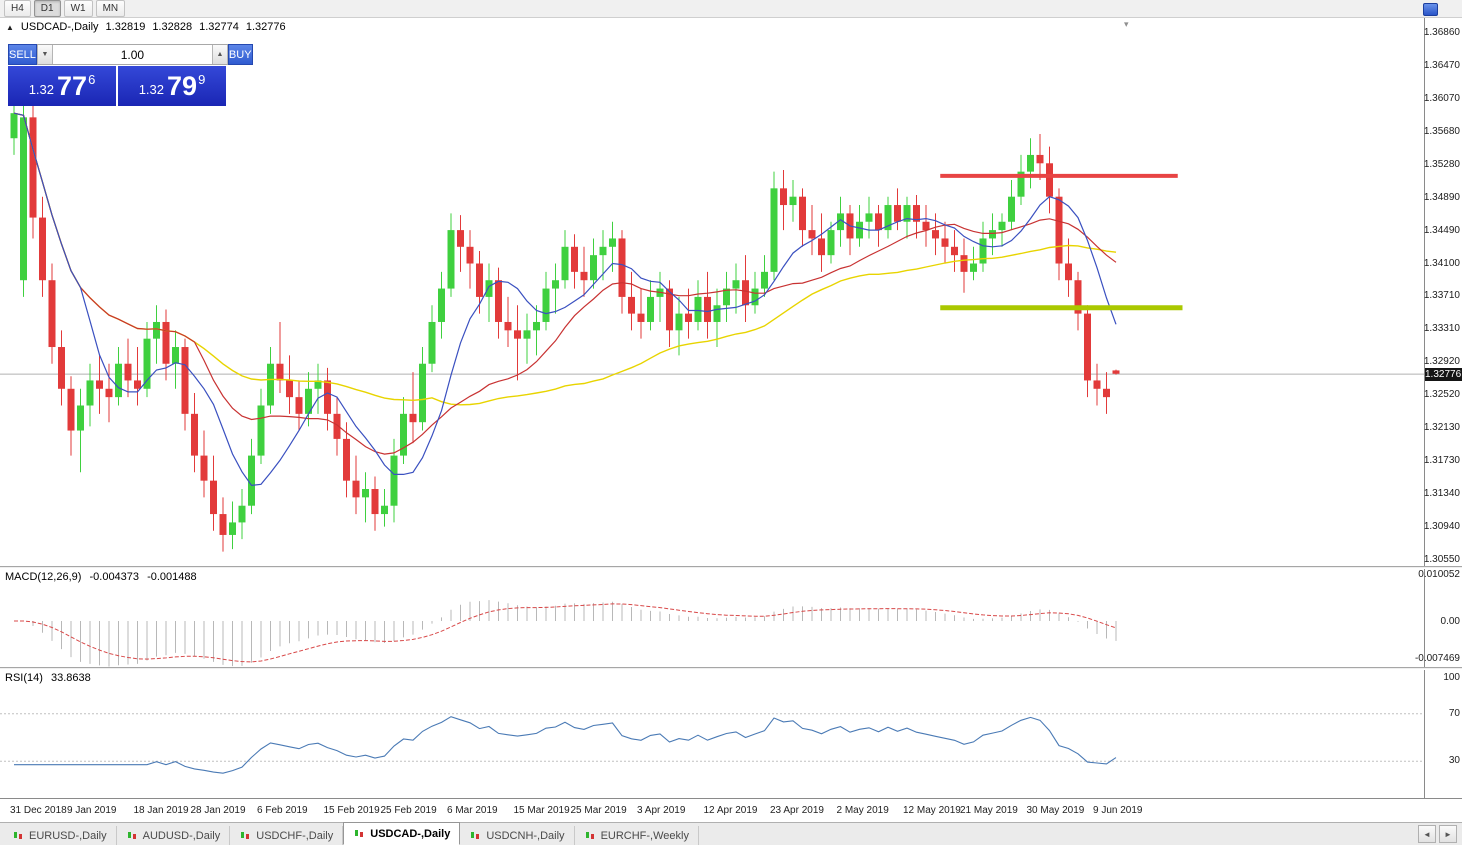  Describe the element at coordinates (989, 810) in the screenshot. I see `date-axis-label: 21 May 2019` at that location.